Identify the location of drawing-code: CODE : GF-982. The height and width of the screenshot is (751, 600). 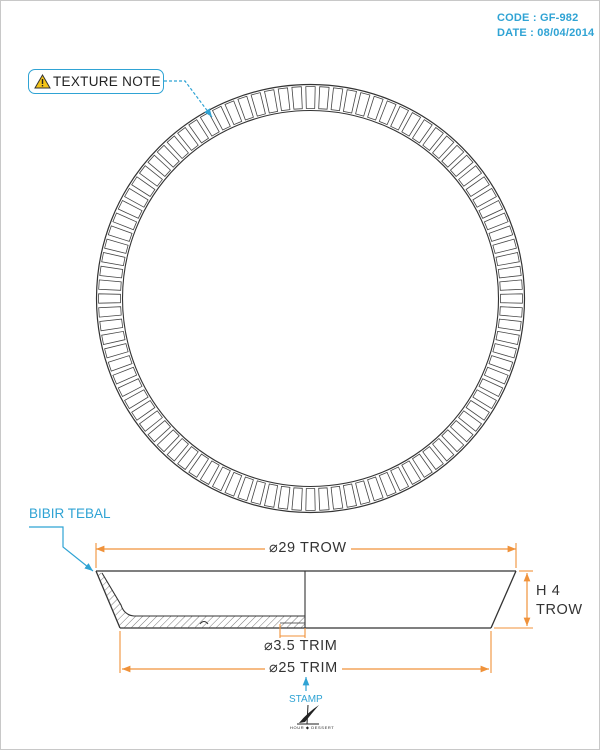
(538, 18).